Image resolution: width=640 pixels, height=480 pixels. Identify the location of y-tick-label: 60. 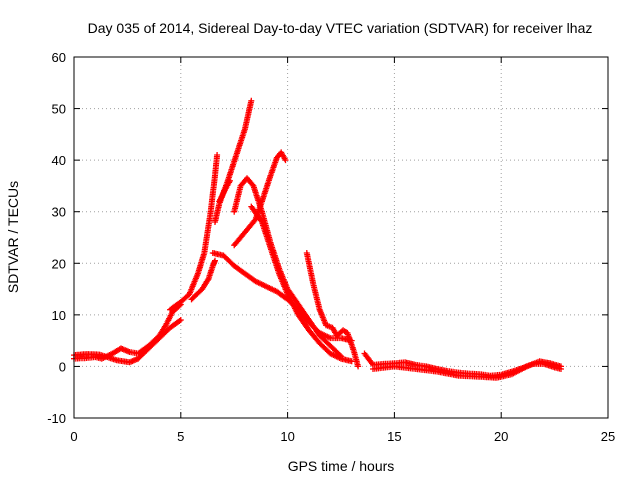
(59, 57).